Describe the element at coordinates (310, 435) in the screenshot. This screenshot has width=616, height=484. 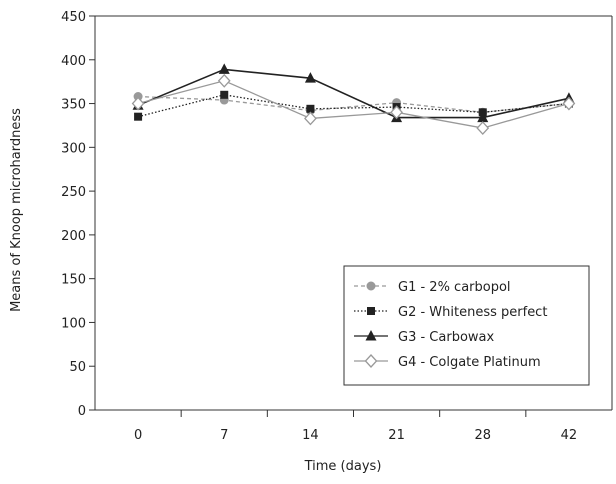
I see `x-tick-label: 14` at that location.